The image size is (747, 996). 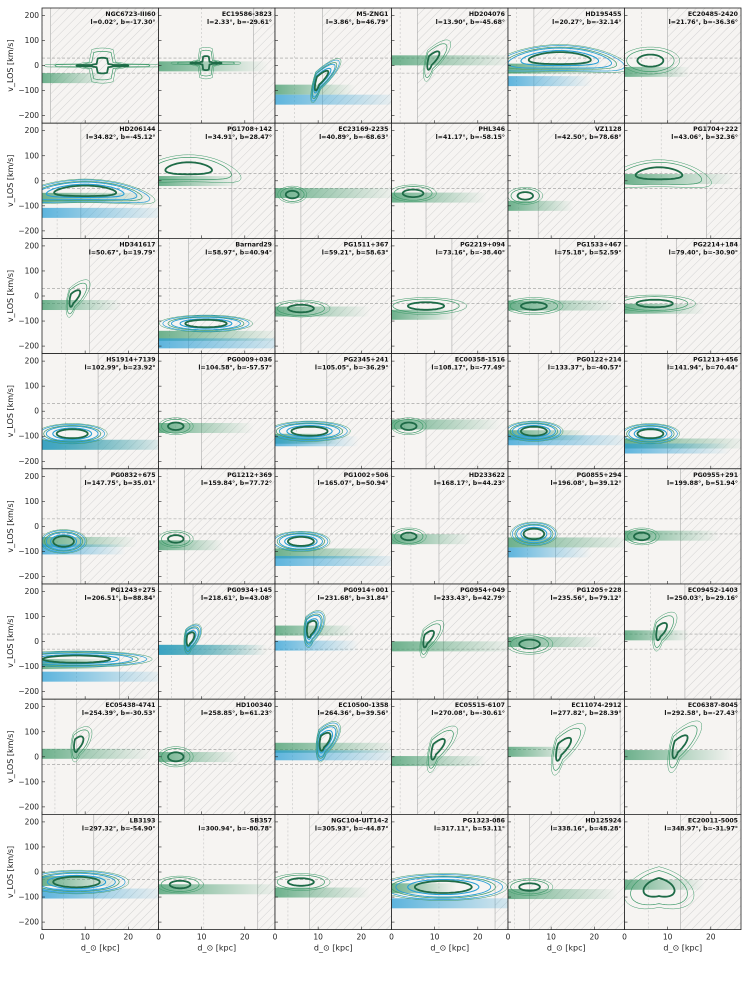 I want to click on panel-star-name: PG1511+367, so click(x=366, y=244).